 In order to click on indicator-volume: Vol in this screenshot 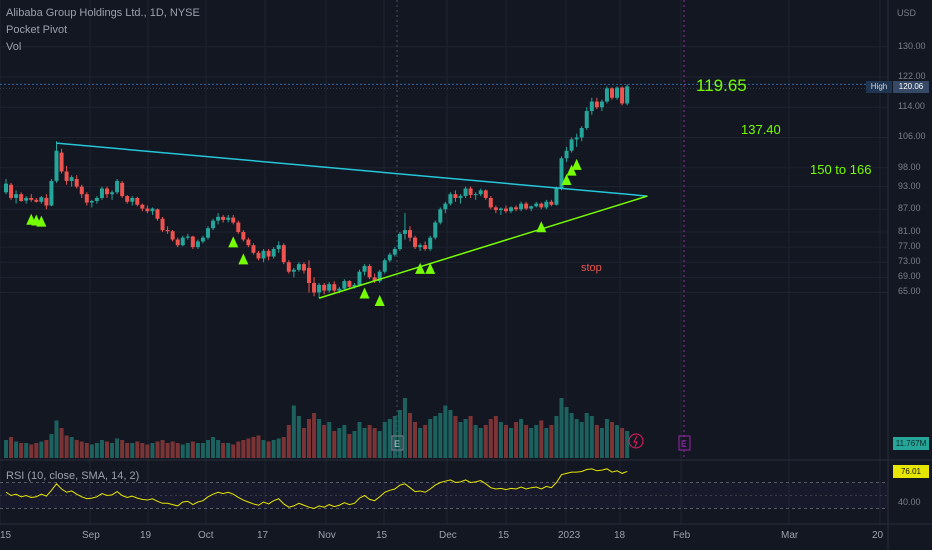, I will do `click(14, 47)`.